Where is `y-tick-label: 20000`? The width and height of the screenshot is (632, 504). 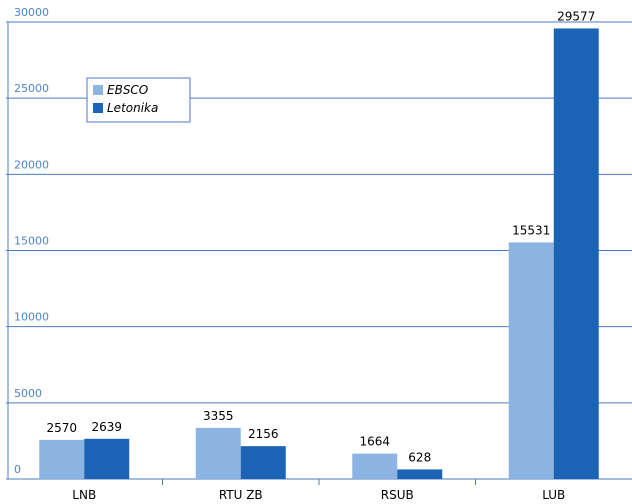 y-tick-label: 20000 is located at coordinates (31, 164).